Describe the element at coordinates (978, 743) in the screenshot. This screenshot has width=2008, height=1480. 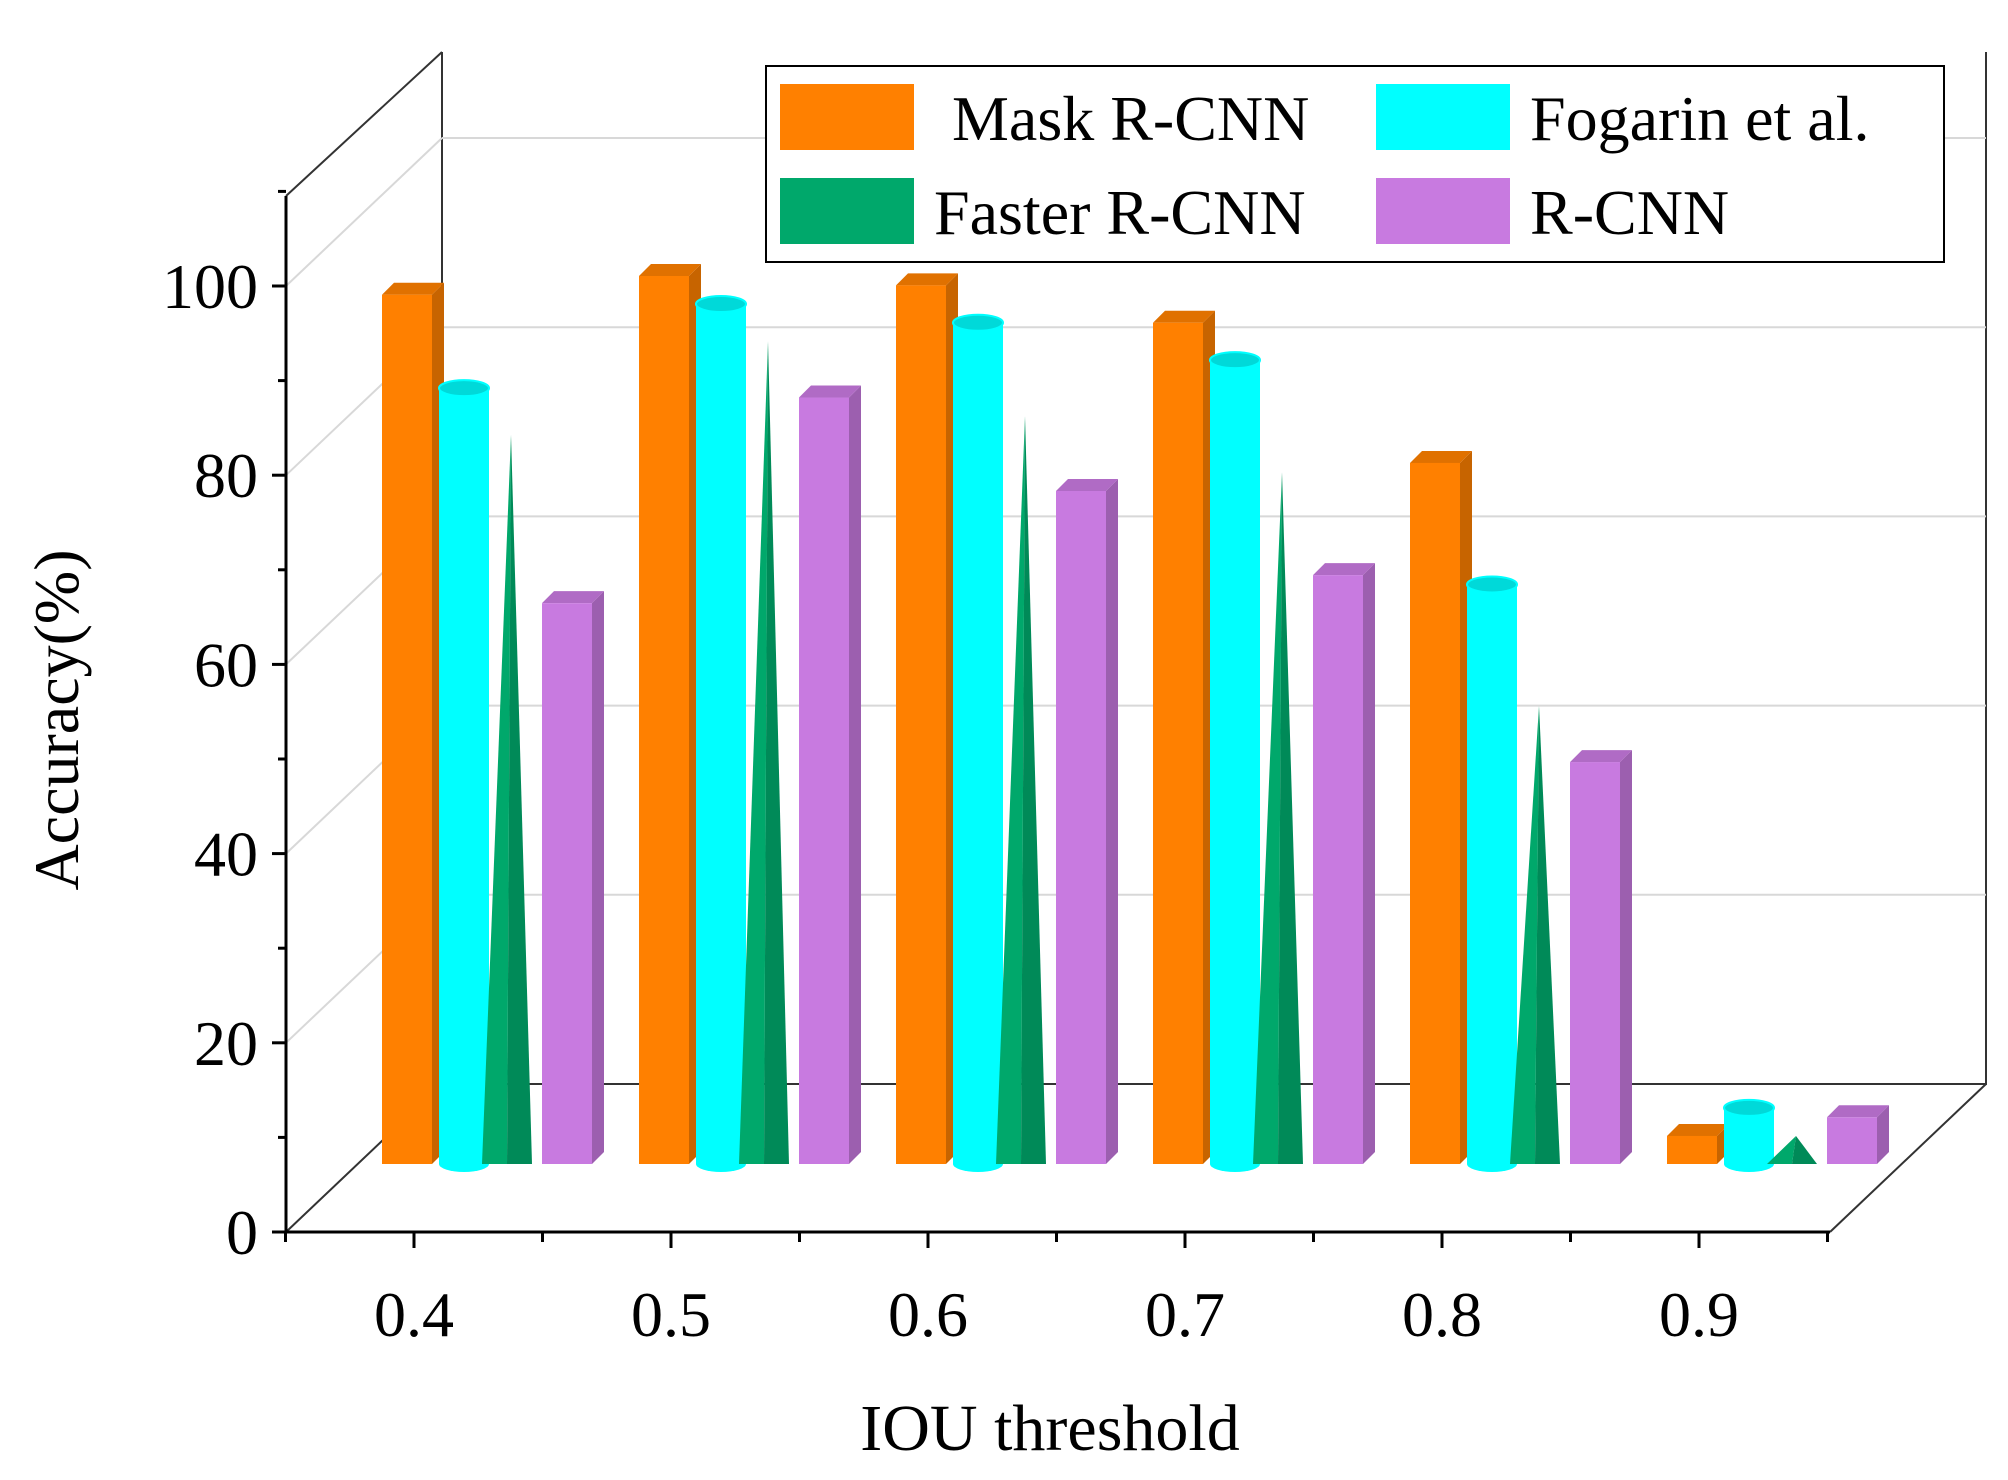
I see `bar-fogarin-et-al-0-6-body` at that location.